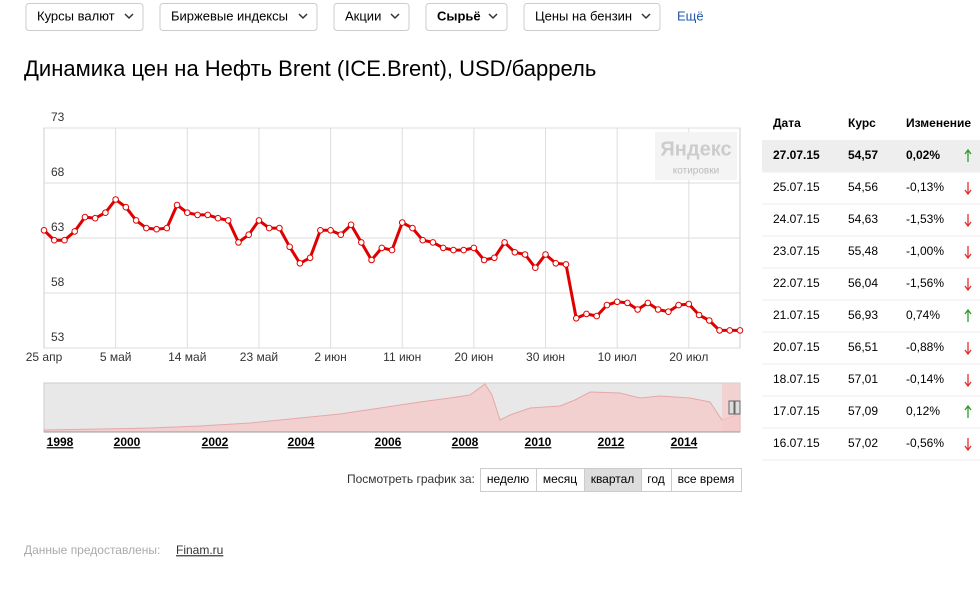 The height and width of the screenshot is (596, 980). I want to click on price-cell: 57,02, so click(863, 443).